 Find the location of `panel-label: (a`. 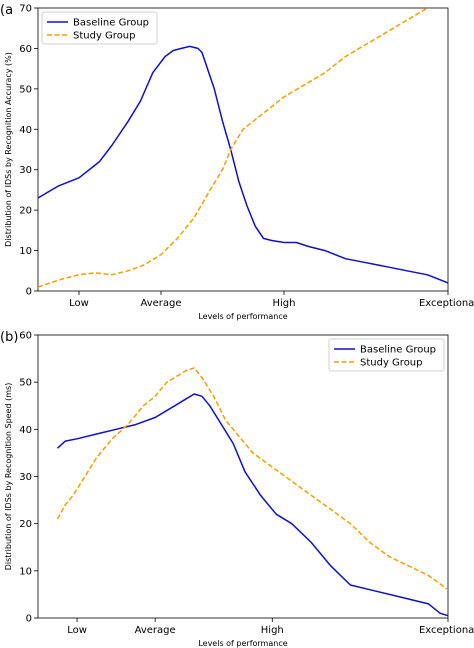

panel-label: (a is located at coordinates (6, 10).